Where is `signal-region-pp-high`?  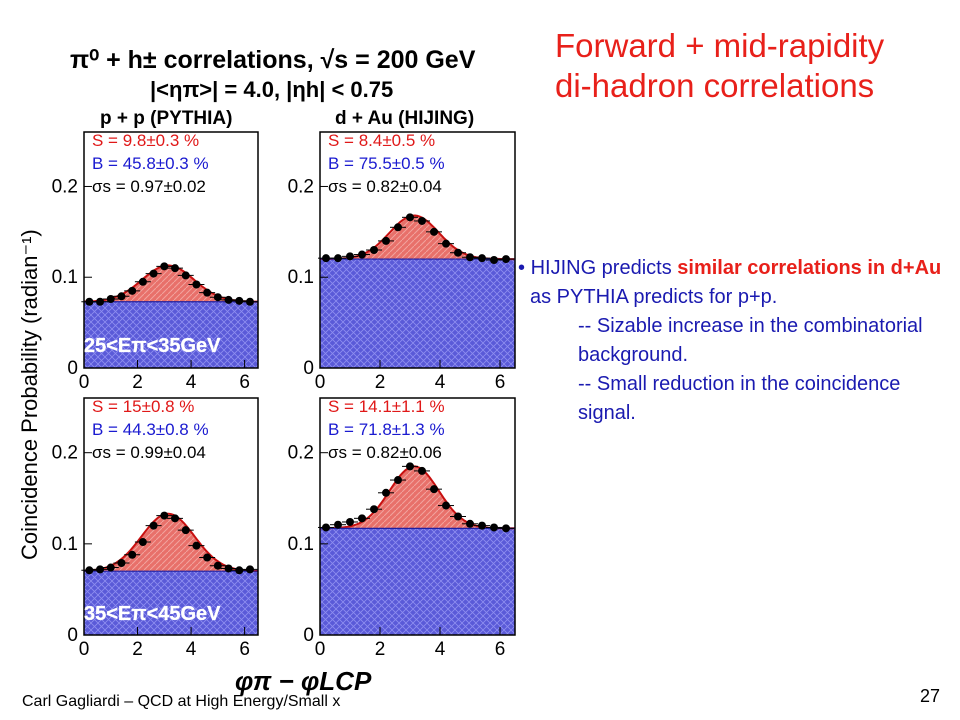
signal-region-pp-high is located at coordinates (171, 542).